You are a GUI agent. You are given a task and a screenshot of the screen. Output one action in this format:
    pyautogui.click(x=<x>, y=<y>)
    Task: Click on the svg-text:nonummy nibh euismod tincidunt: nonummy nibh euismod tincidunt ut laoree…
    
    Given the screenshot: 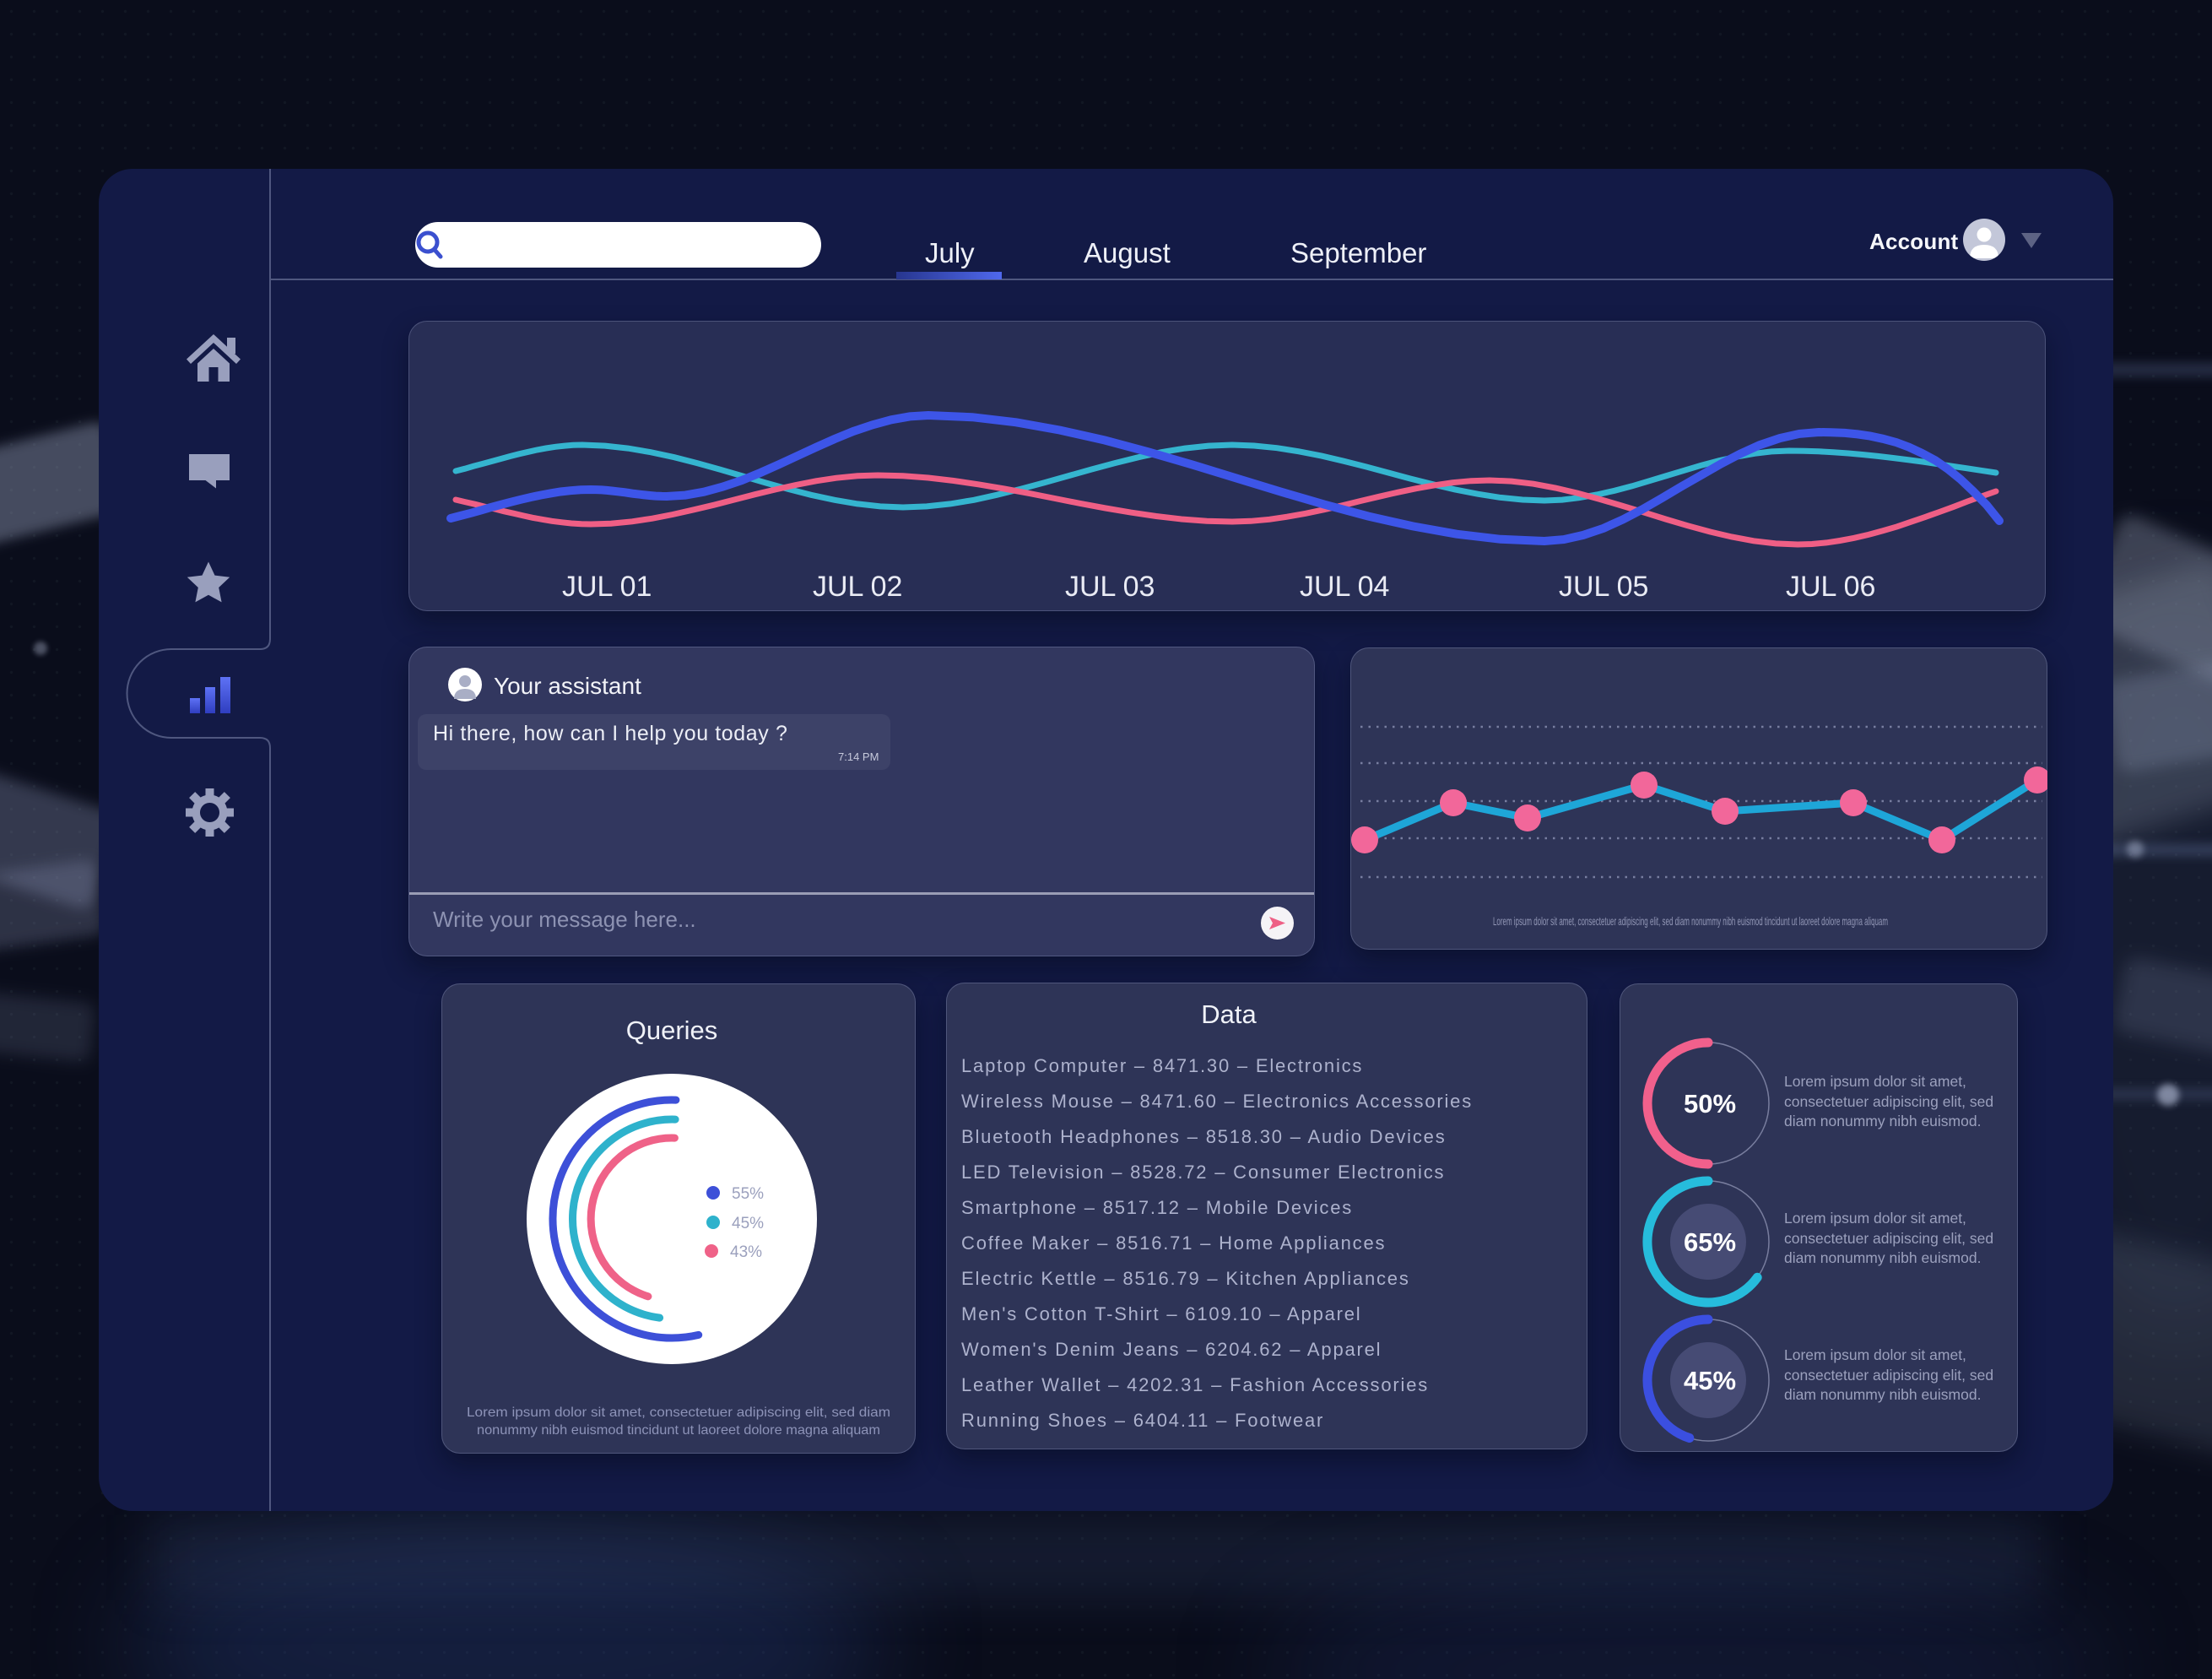 What is the action you would take?
    pyautogui.click(x=679, y=1430)
    